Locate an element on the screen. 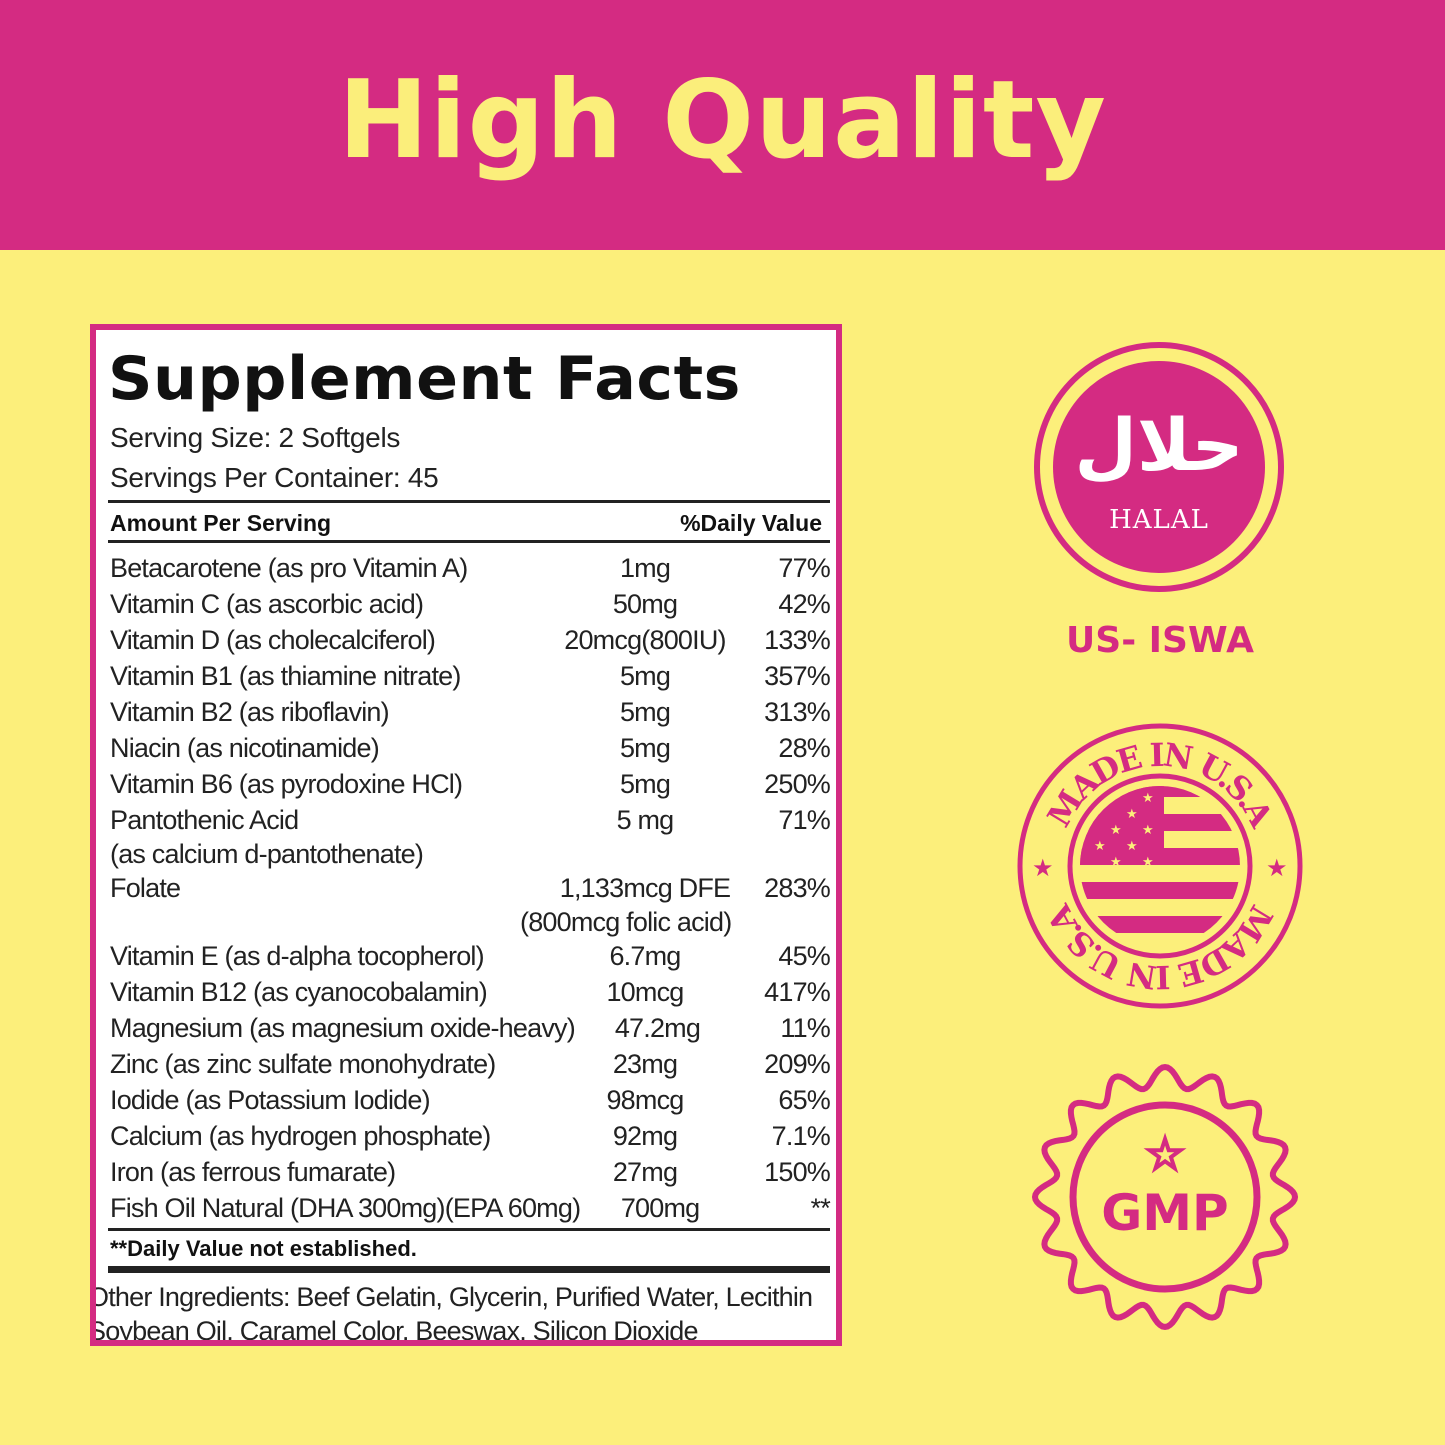 This screenshot has width=1445, height=1445. nutrient-name-detail: (as calcium d-pantothenate) is located at coordinates (267, 854).